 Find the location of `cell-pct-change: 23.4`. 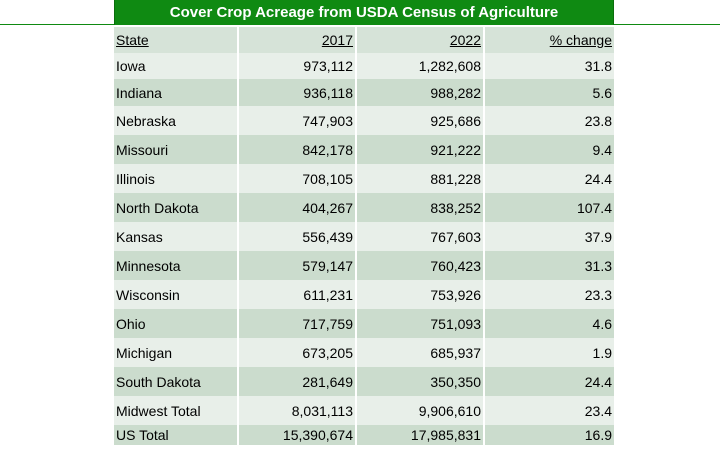

cell-pct-change: 23.4 is located at coordinates (598, 410).